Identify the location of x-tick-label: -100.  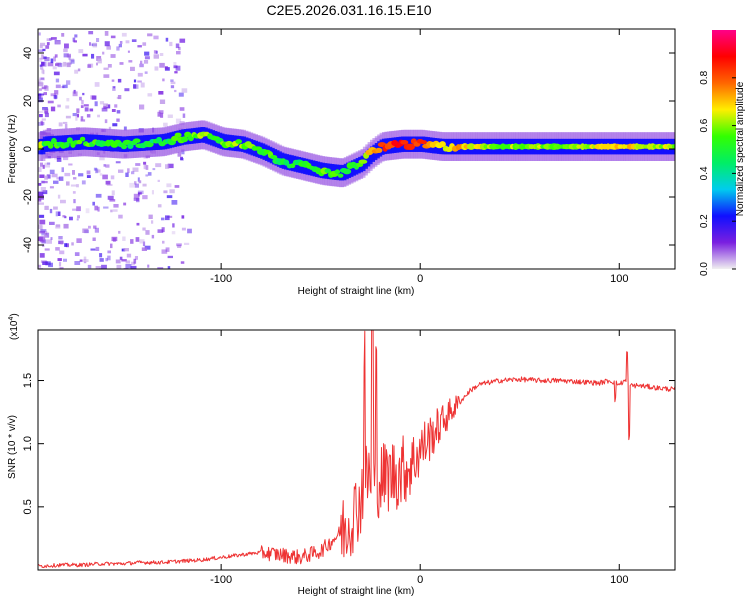
(221, 279).